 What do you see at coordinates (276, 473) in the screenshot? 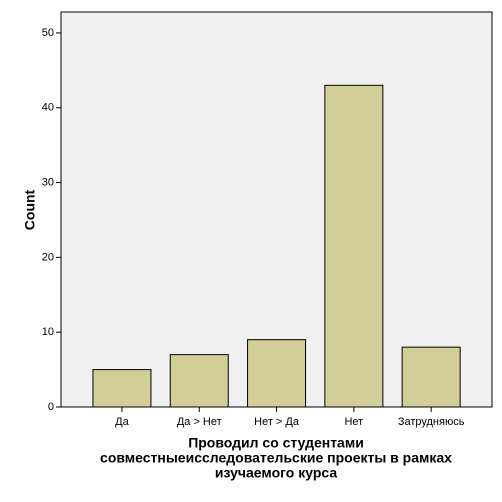
I see `x-axis-title: изучаемого курса` at bounding box center [276, 473].